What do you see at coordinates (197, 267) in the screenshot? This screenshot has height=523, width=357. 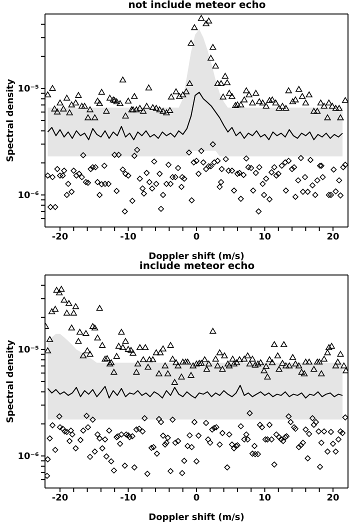 I see `chart-title: include meteor echo` at bounding box center [197, 267].